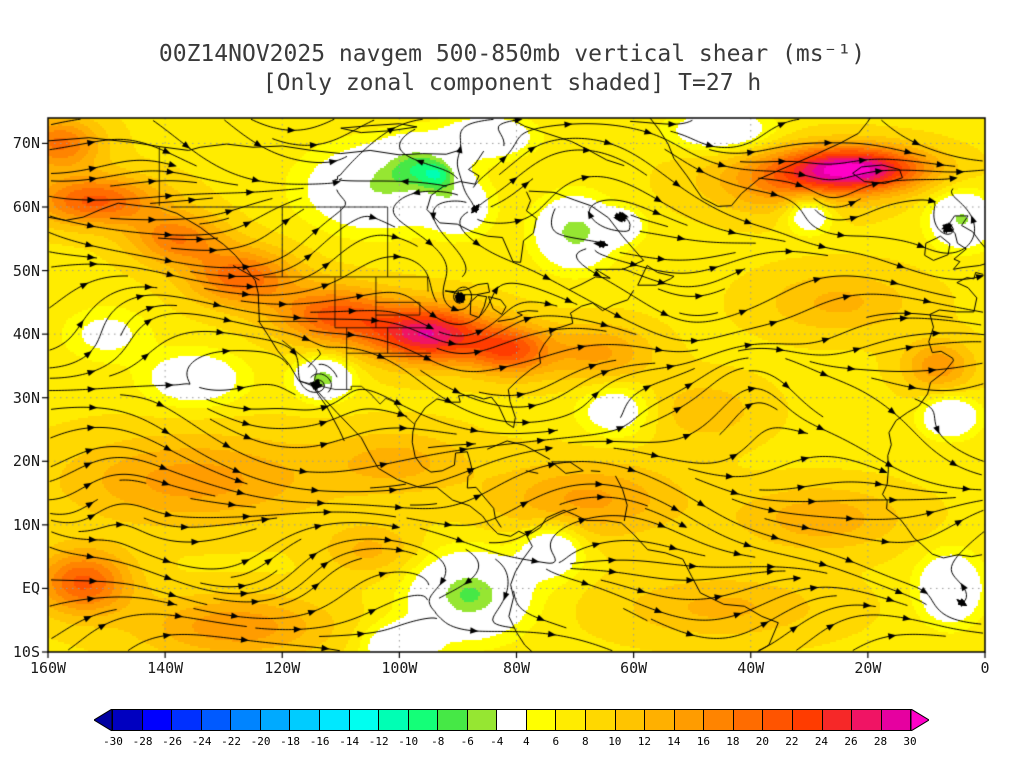 The width and height of the screenshot is (1024, 768). I want to click on colorbar-tick-label: 10, so click(615, 741).